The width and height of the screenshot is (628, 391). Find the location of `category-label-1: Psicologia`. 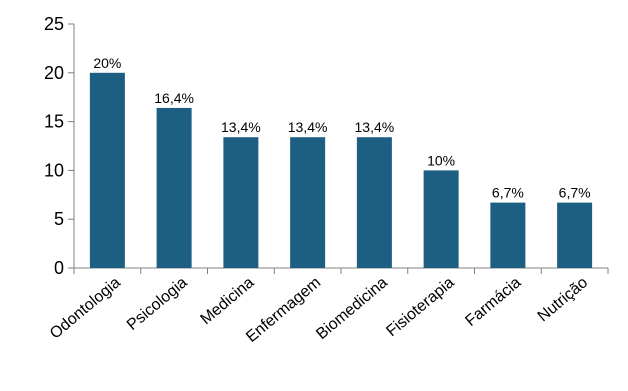

category-label-1: Psicologia is located at coordinates (157, 304).